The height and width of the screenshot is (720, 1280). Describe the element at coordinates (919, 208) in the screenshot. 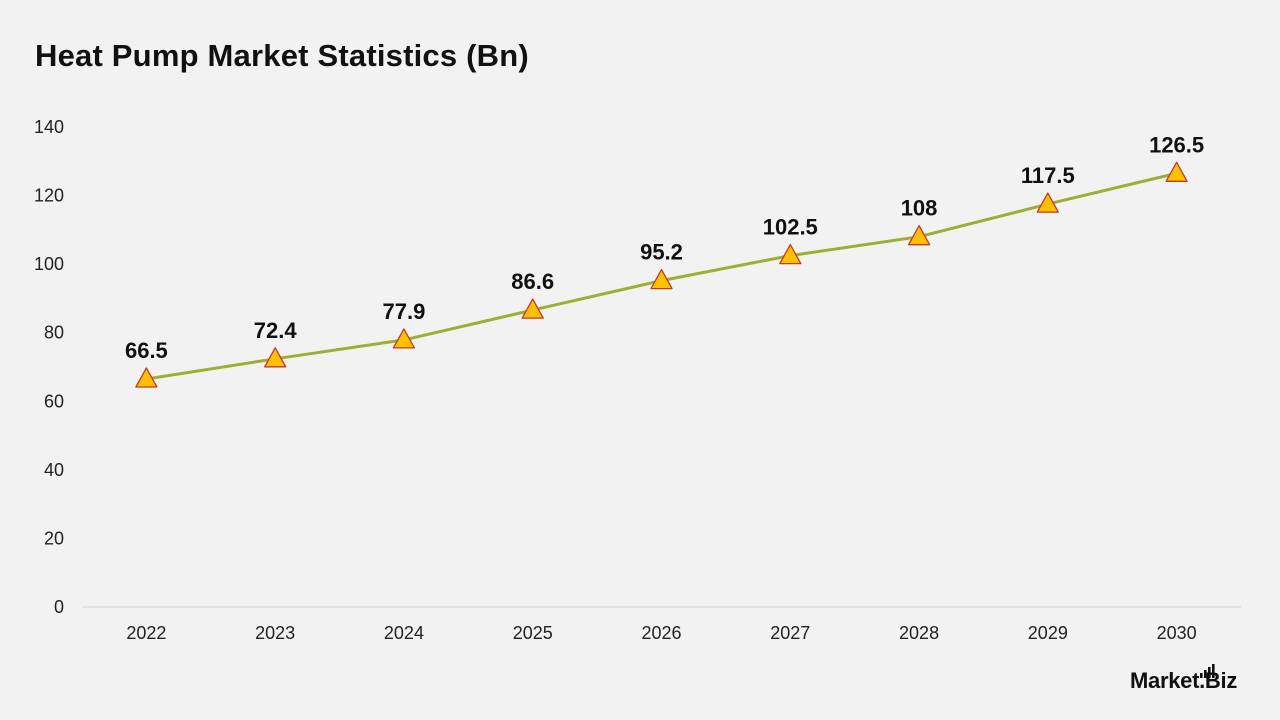

I see `data-label: 108` at that location.